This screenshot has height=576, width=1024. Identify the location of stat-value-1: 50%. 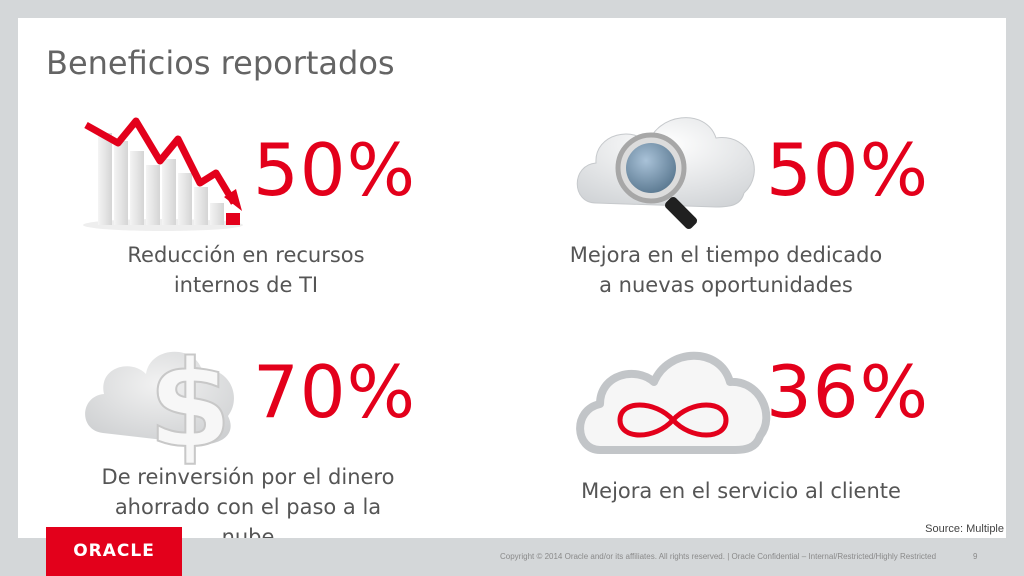
(335, 170).